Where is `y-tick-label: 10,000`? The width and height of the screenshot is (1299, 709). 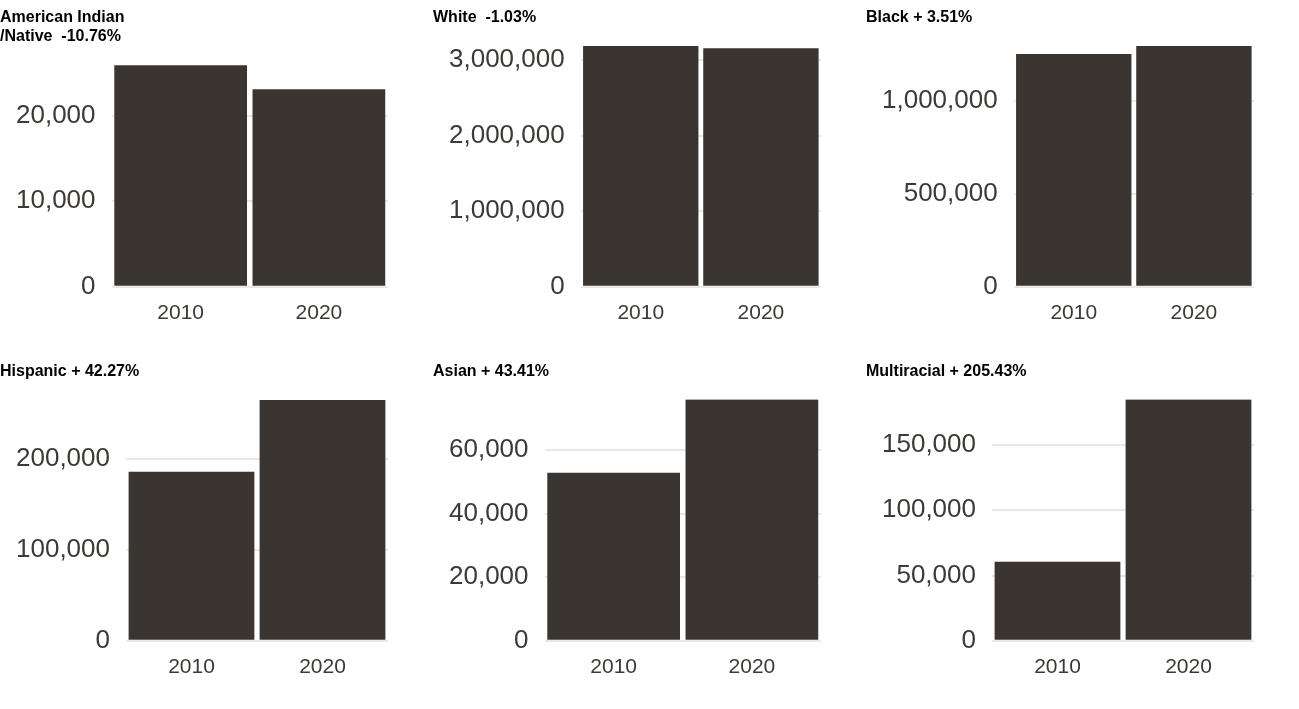
y-tick-label: 10,000 is located at coordinates (55, 199).